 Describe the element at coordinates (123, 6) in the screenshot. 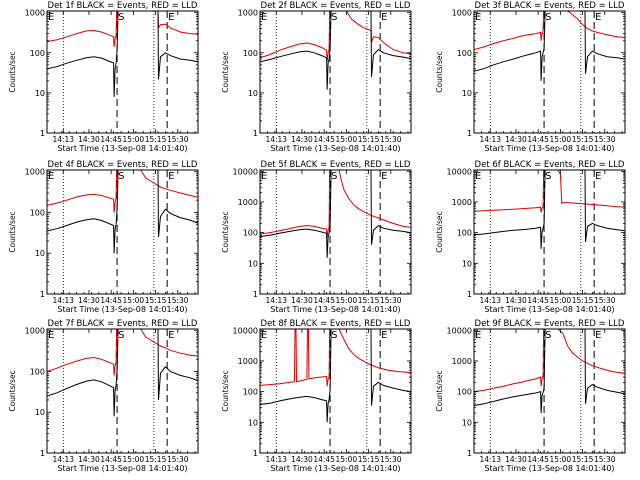

I see `chart-title: Det 1f BLACK = Events, RED = LLD` at that location.